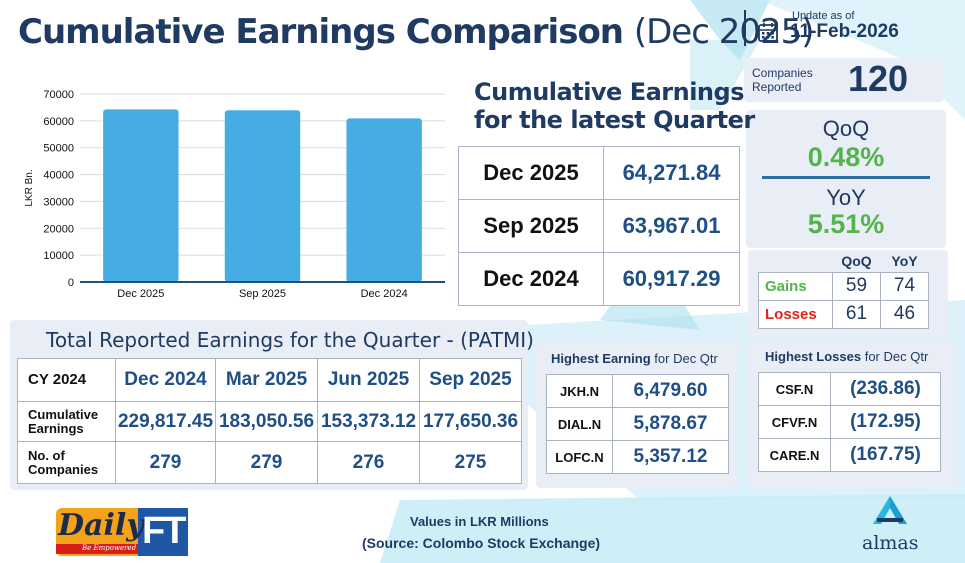 The height and width of the screenshot is (563, 965). I want to click on table-row: QoQ YoY, so click(844, 261).